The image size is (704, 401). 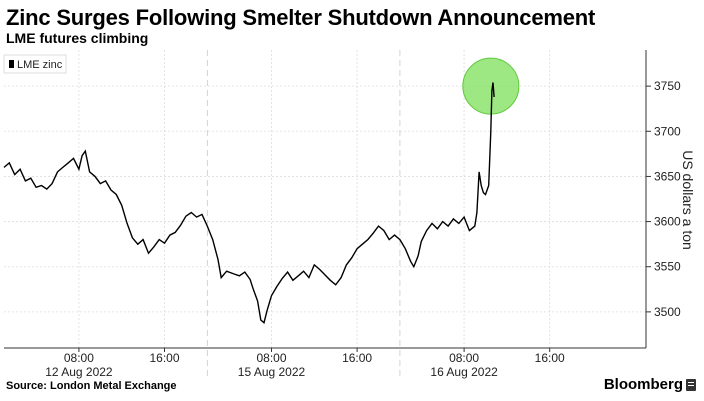 I want to click on x-tick-date-label: 12 Aug 2022, so click(x=79, y=372).